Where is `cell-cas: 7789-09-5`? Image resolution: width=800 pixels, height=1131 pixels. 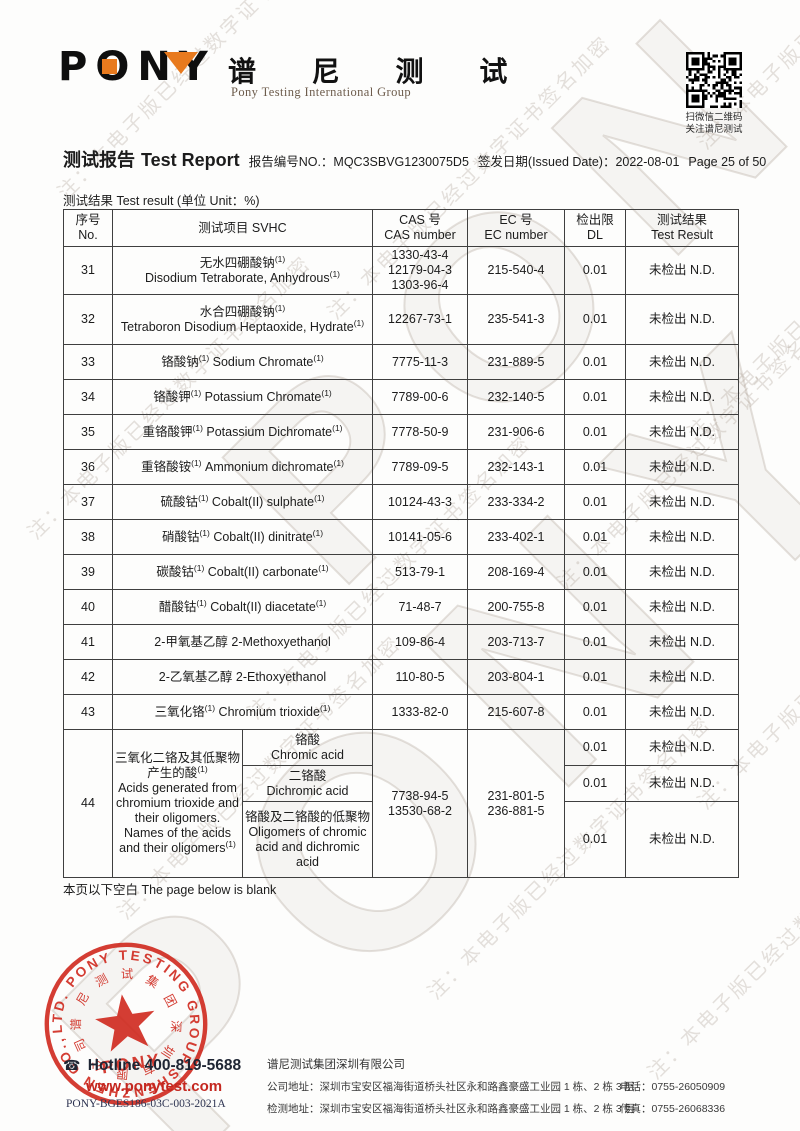 cell-cas: 7789-09-5 is located at coordinates (420, 467).